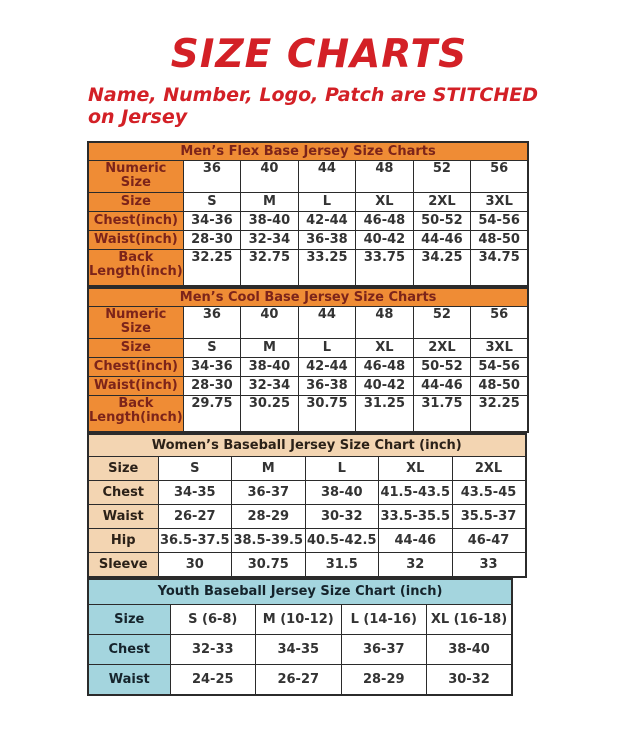 This screenshot has height=750, width=638. Describe the element at coordinates (384, 322) in the screenshot. I see `table-cell: 48` at that location.